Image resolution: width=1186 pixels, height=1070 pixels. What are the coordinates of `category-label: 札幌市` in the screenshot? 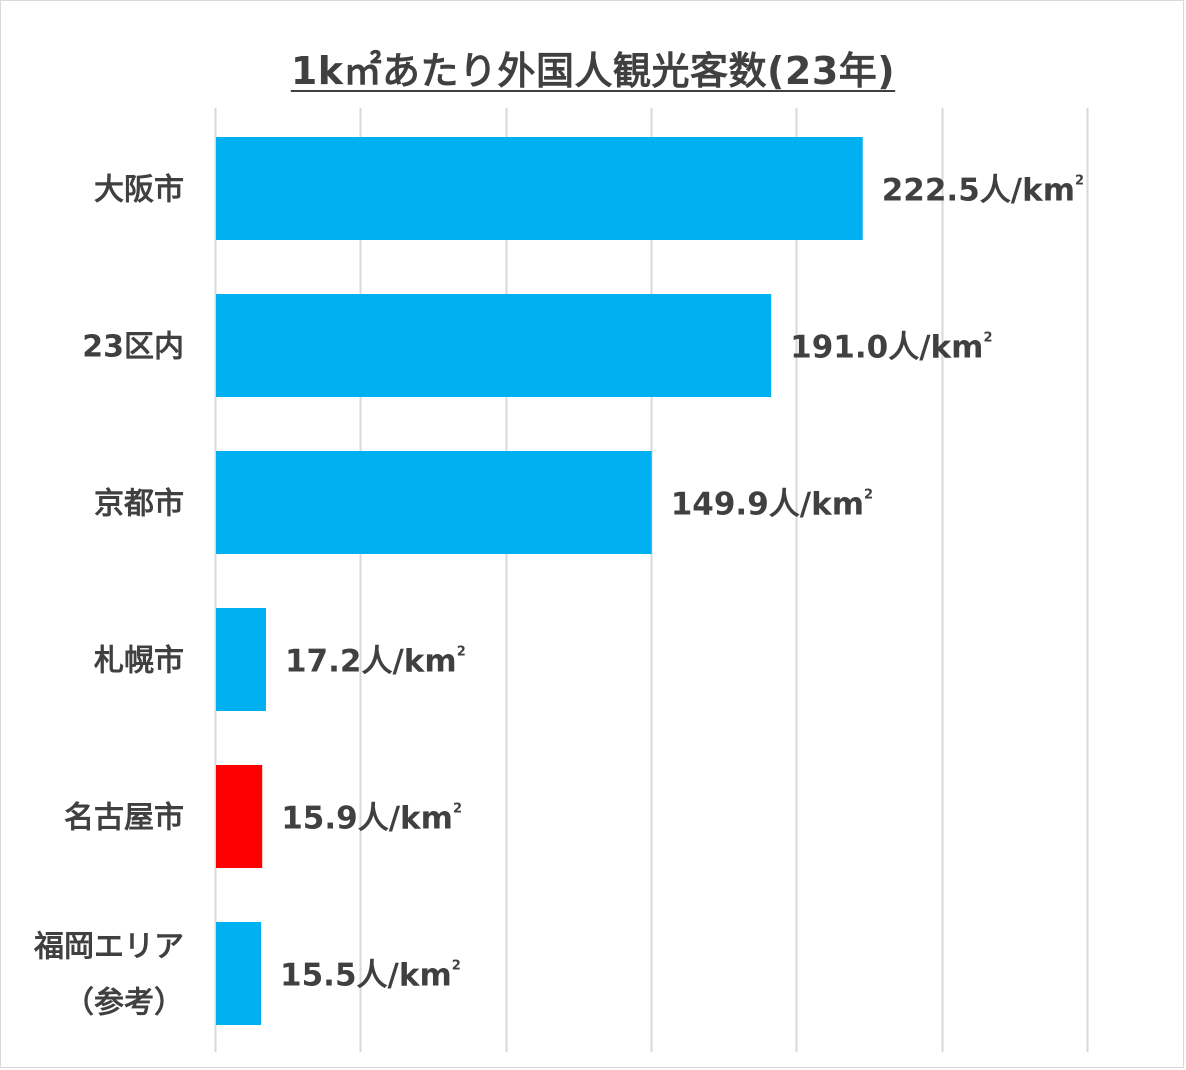 It's located at (139, 661).